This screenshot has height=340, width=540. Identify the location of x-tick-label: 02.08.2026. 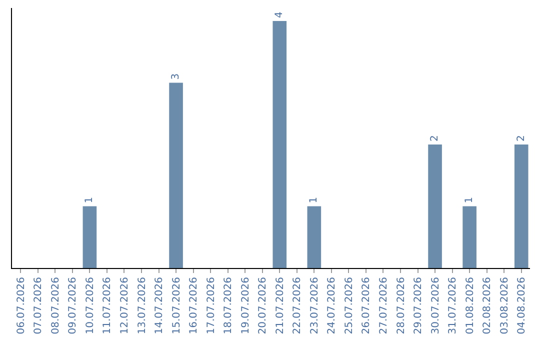
(488, 305).